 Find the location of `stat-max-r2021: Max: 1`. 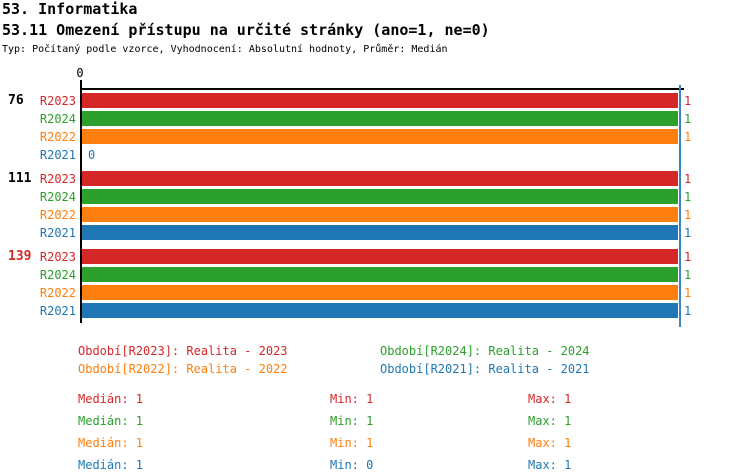

stat-max-r2021: Max: 1 is located at coordinates (550, 465).